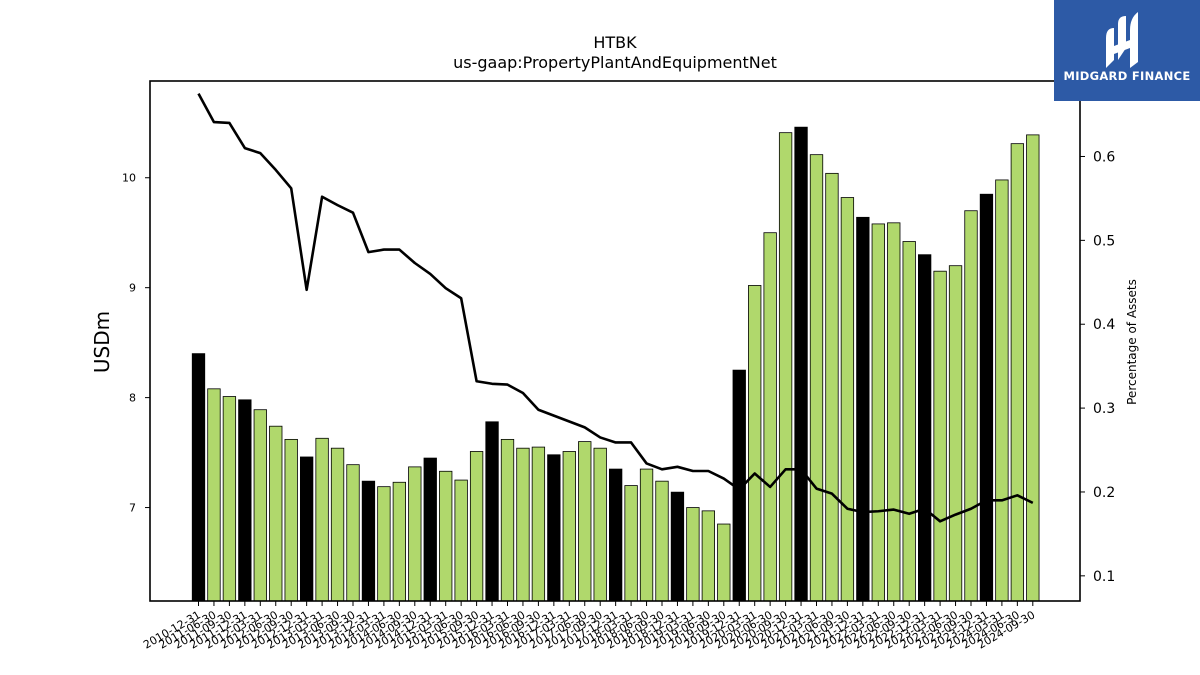 This screenshot has height=675, width=1200. Describe the element at coordinates (615, 62) in the screenshot. I see `chart-subtitle: us-gaap:PropertyPlantAndEquipmentNet` at that location.